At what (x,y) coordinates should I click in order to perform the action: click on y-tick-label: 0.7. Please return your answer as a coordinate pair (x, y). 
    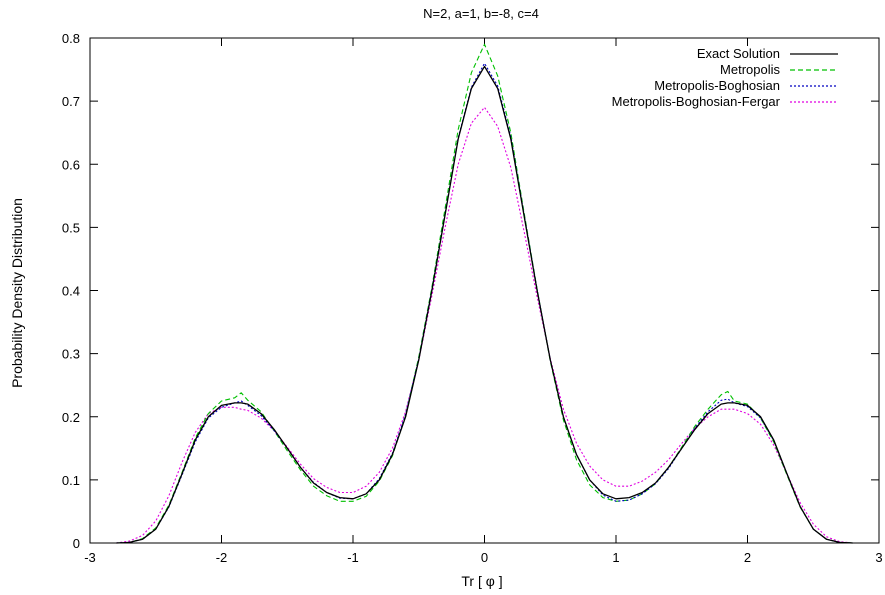
    Looking at the image, I should click on (71, 101).